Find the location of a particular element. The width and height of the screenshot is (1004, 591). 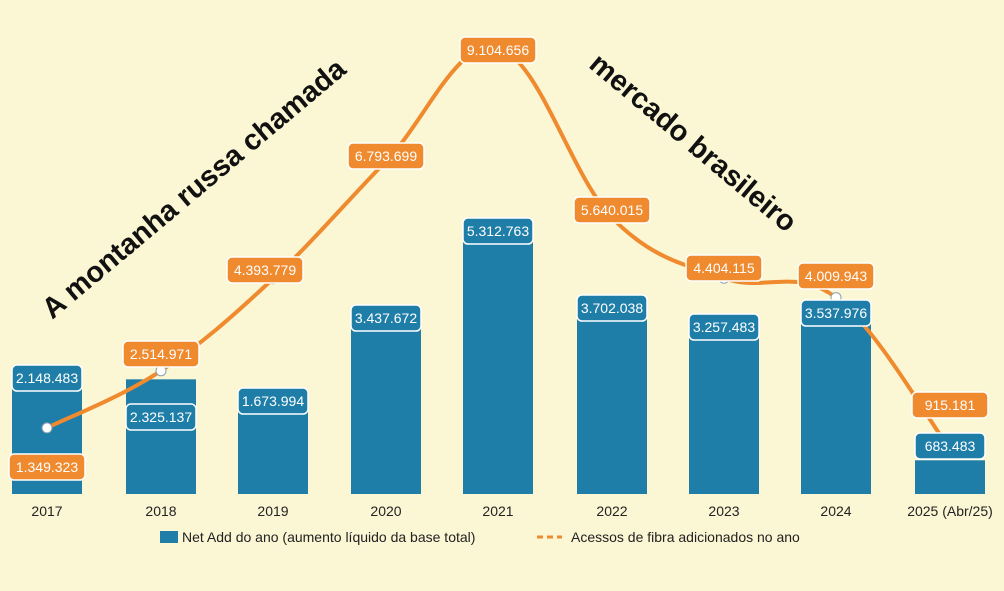

x-tick-2019: 2019 is located at coordinates (272, 511).